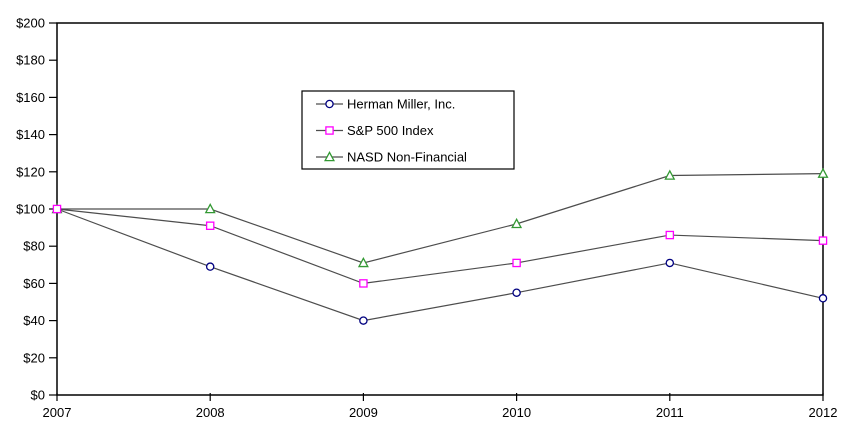  What do you see at coordinates (401, 104) in the screenshot?
I see `legend-label: Herman Miller, Inc.` at bounding box center [401, 104].